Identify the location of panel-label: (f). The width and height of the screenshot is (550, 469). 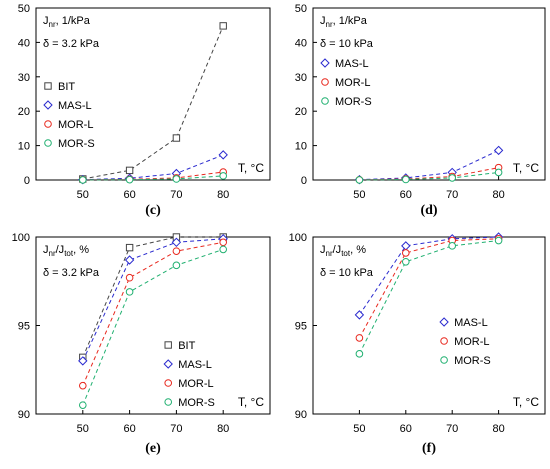
(429, 448).